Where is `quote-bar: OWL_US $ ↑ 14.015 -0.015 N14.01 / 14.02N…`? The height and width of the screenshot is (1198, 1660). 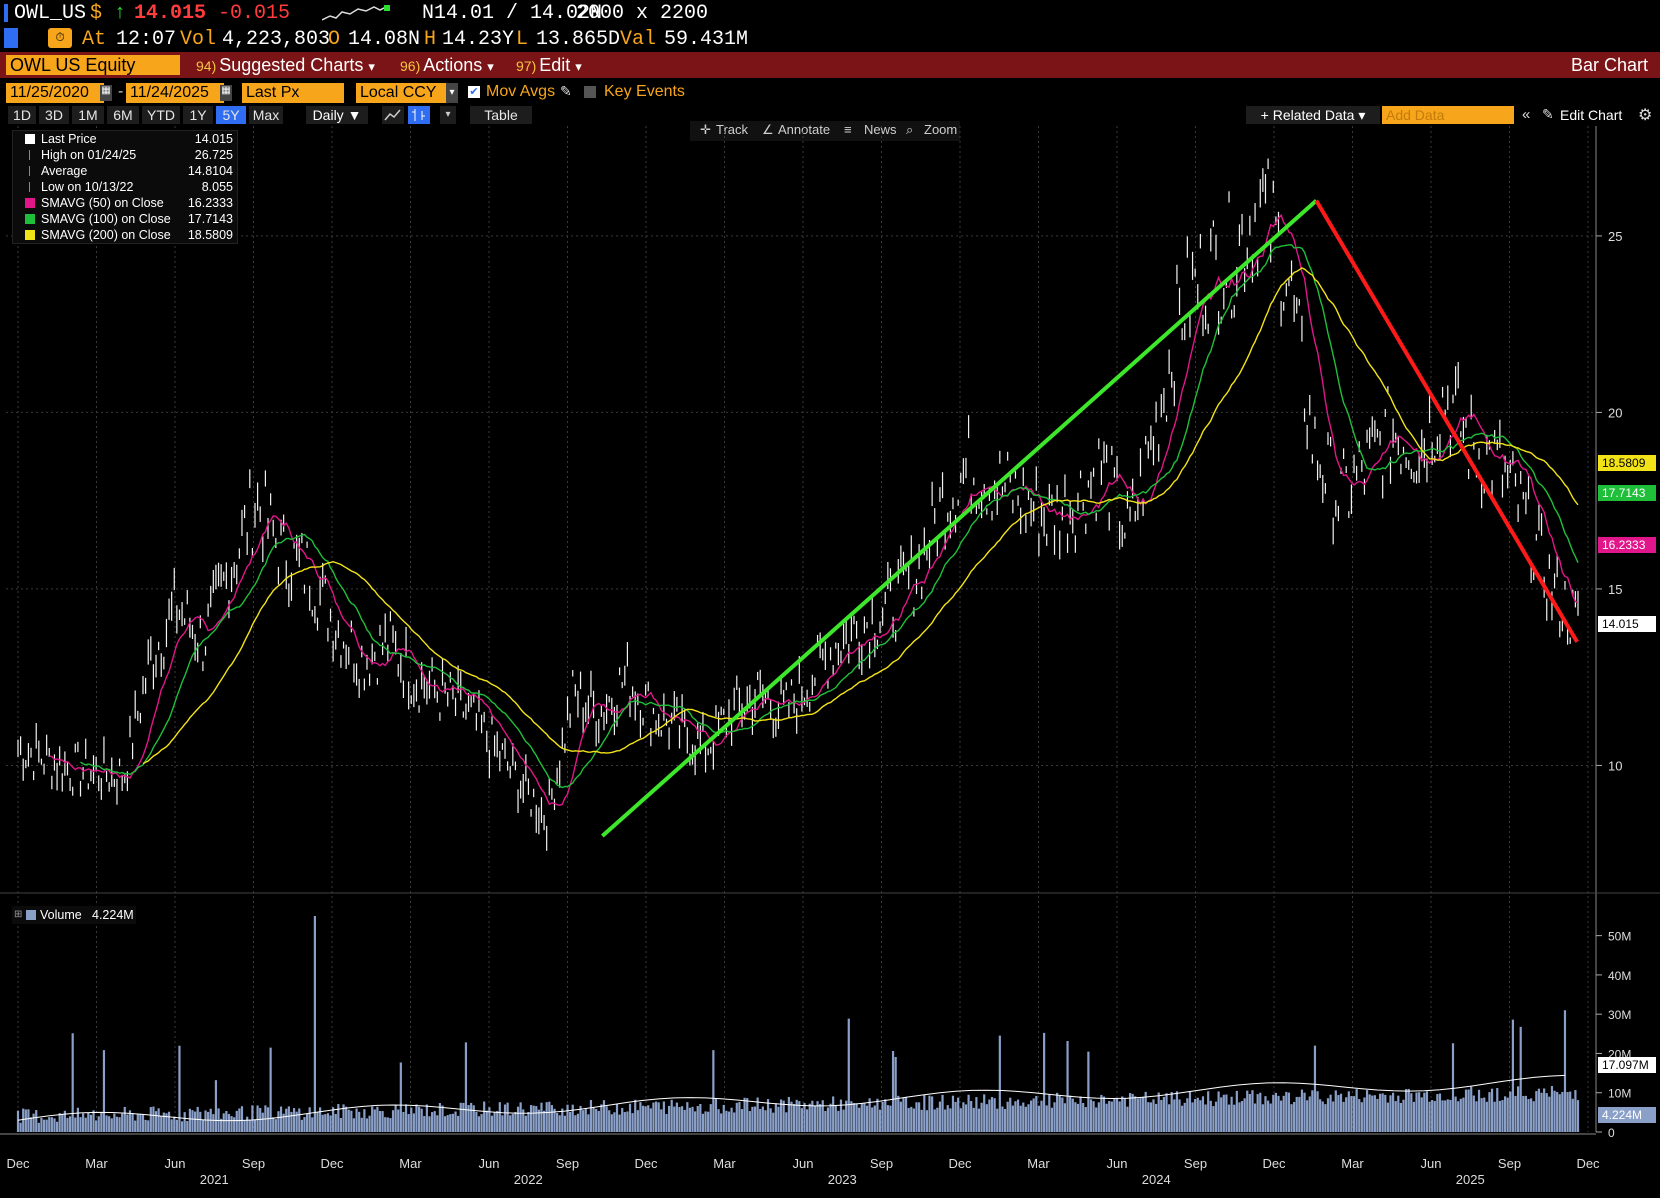
quote-bar: OWL_US $ ↑ 14.015 -0.015 N14.01 / 14.02N… is located at coordinates (830, 13).